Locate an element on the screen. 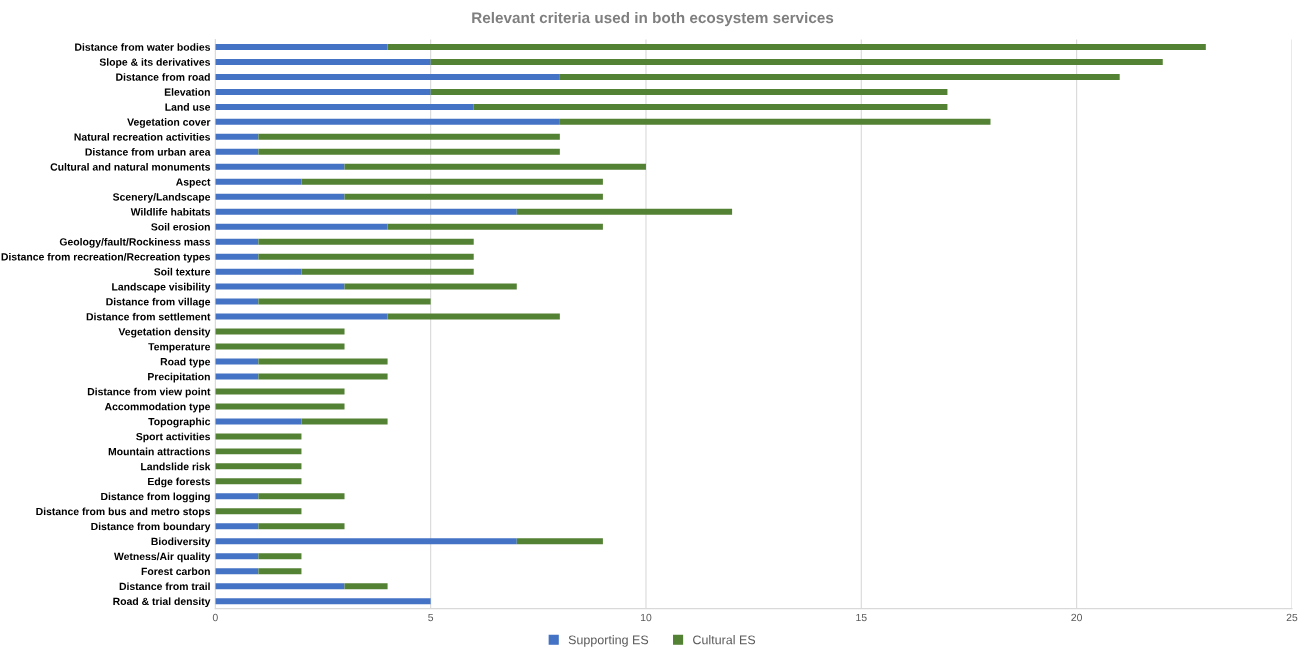  y-tick-label: Distance from road is located at coordinates (163, 77).